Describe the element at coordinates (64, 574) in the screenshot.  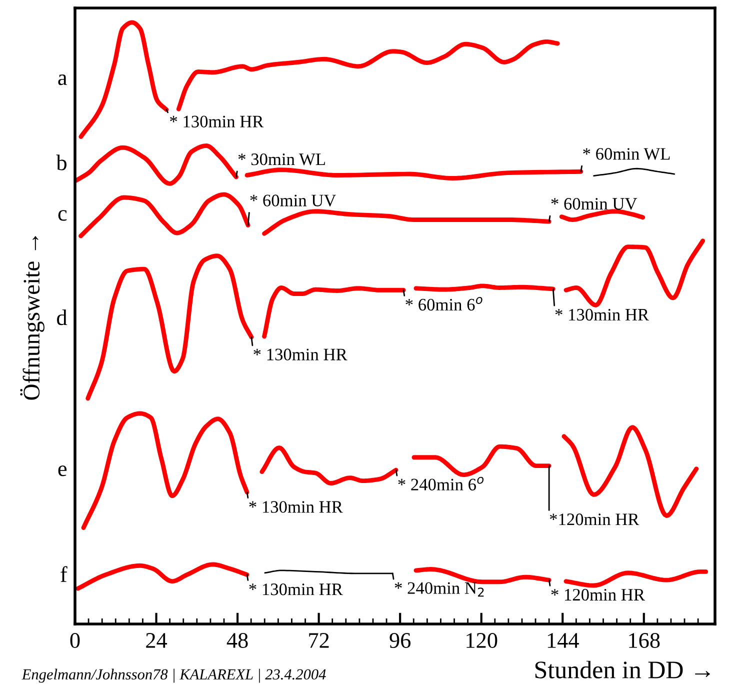
I see `series-label: f` at that location.